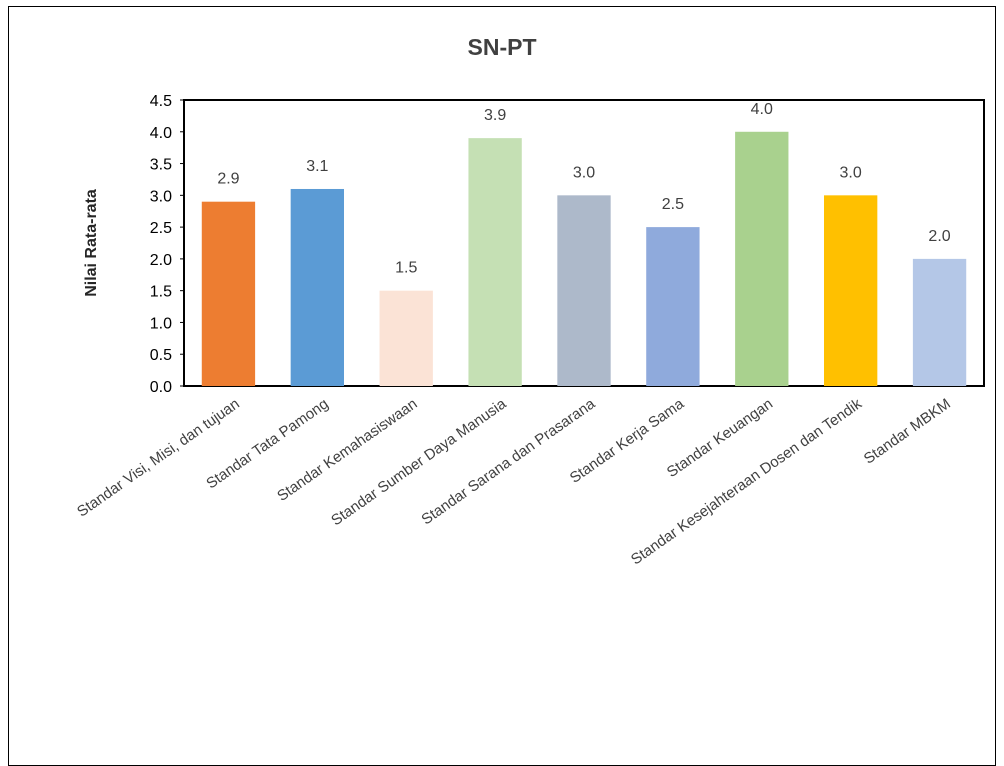 The width and height of the screenshot is (1004, 766). I want to click on x-category-label: Standar MBKM, so click(907, 431).